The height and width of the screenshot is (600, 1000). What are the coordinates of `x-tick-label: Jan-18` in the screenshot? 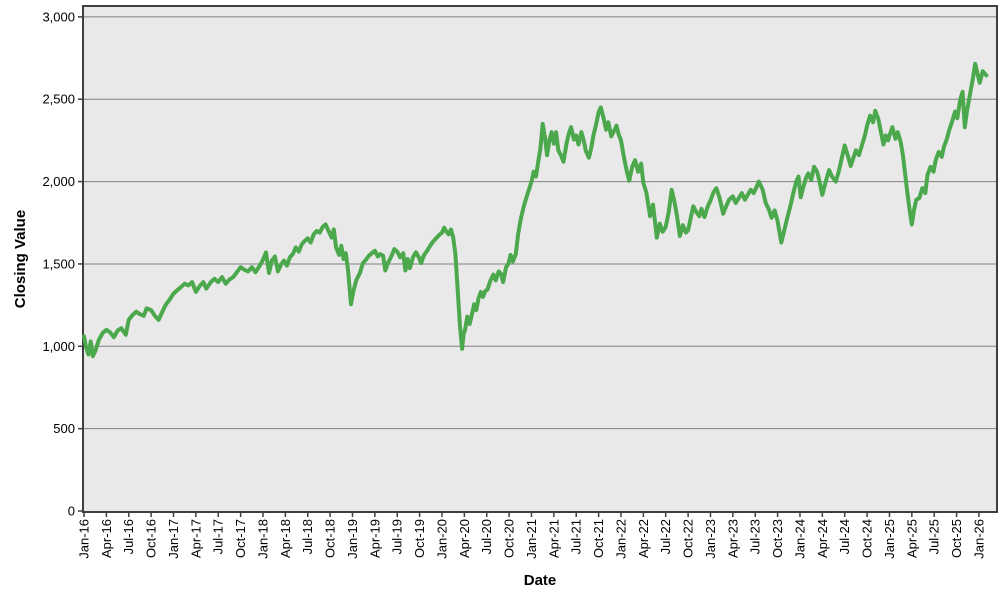 It's located at (262, 539).